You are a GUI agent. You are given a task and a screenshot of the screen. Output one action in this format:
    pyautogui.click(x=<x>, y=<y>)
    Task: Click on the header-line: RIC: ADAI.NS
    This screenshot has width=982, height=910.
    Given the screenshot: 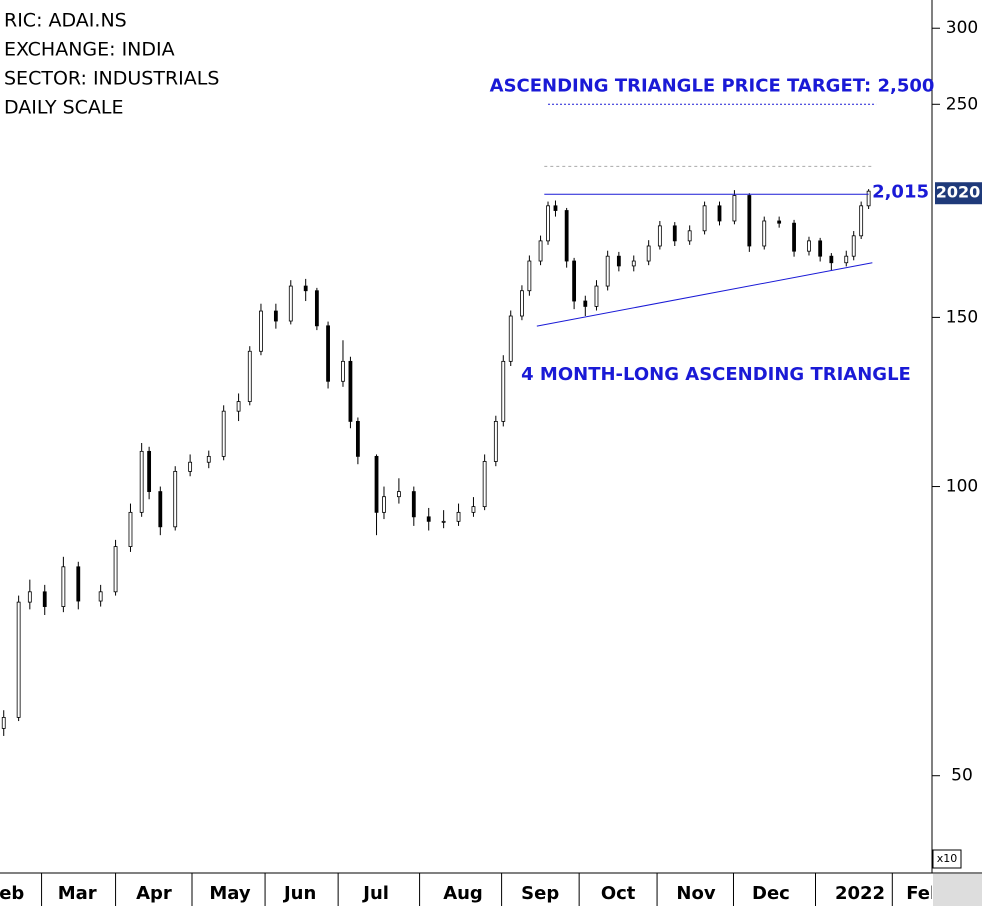 What is the action you would take?
    pyautogui.click(x=65, y=21)
    